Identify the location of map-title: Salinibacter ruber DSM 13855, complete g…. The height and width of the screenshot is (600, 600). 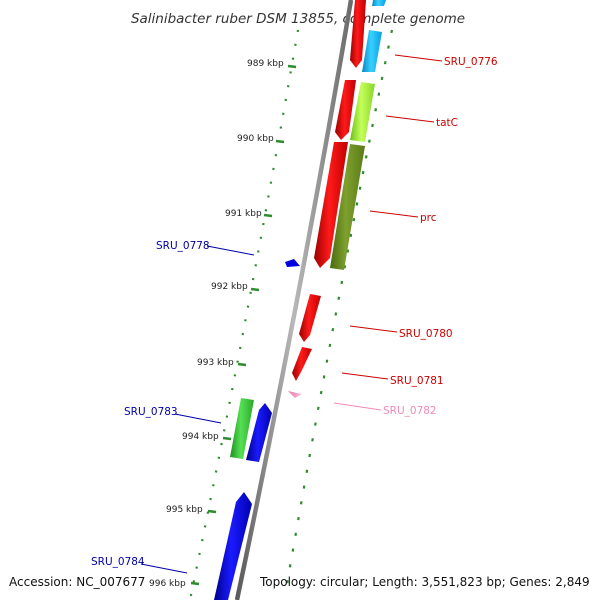
(298, 19).